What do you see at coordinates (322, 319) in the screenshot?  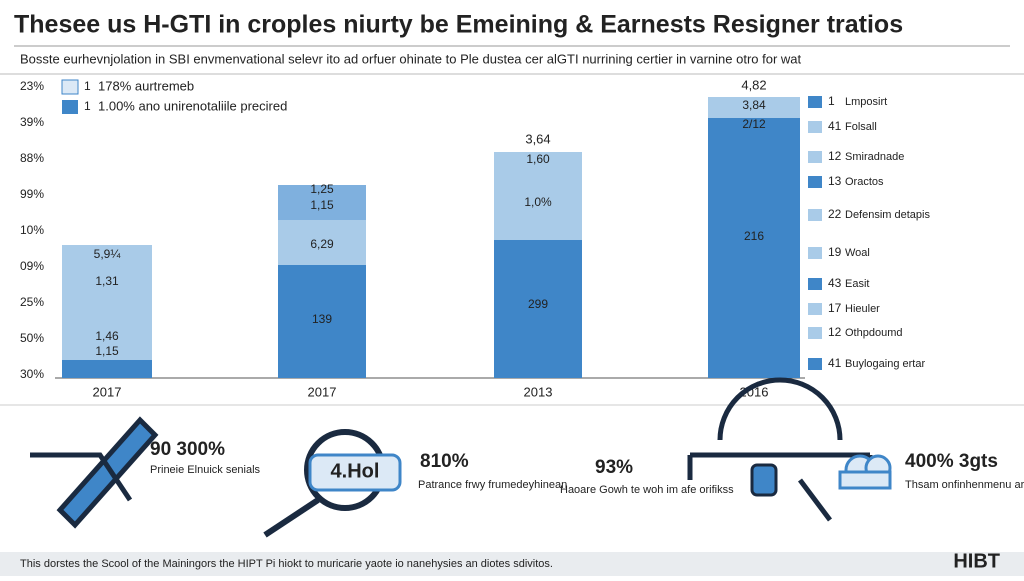 I see `bar-label: 139` at bounding box center [322, 319].